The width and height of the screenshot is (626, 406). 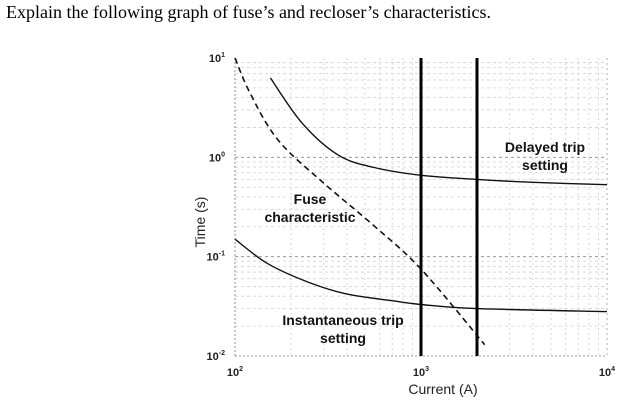 What do you see at coordinates (310, 199) in the screenshot?
I see `fuse-label: Fuse` at bounding box center [310, 199].